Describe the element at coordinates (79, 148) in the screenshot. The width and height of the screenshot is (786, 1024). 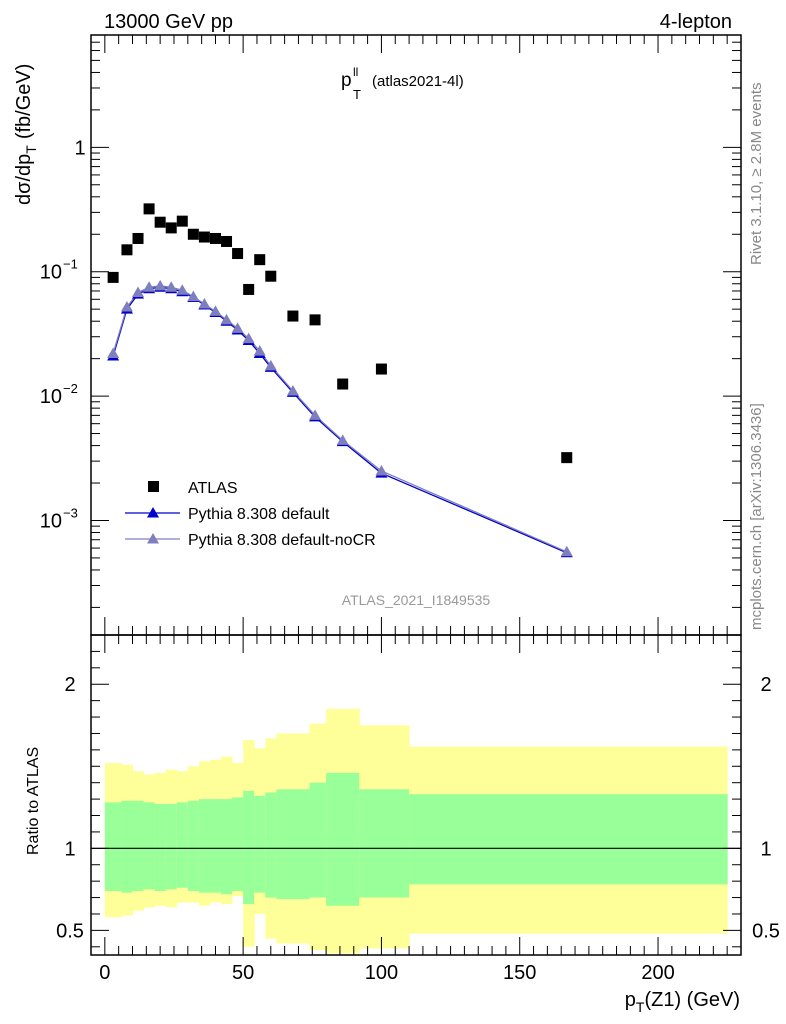
I see `main-y-tick-label: 1` at that location.